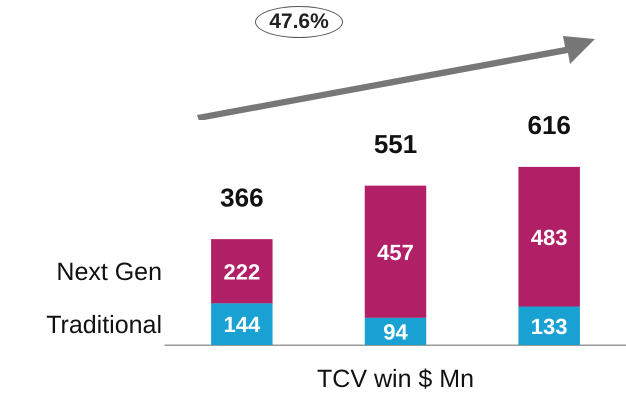 The width and height of the screenshot is (626, 405). Describe the element at coordinates (396, 143) in the screenshot. I see `total-label: 551` at that location.